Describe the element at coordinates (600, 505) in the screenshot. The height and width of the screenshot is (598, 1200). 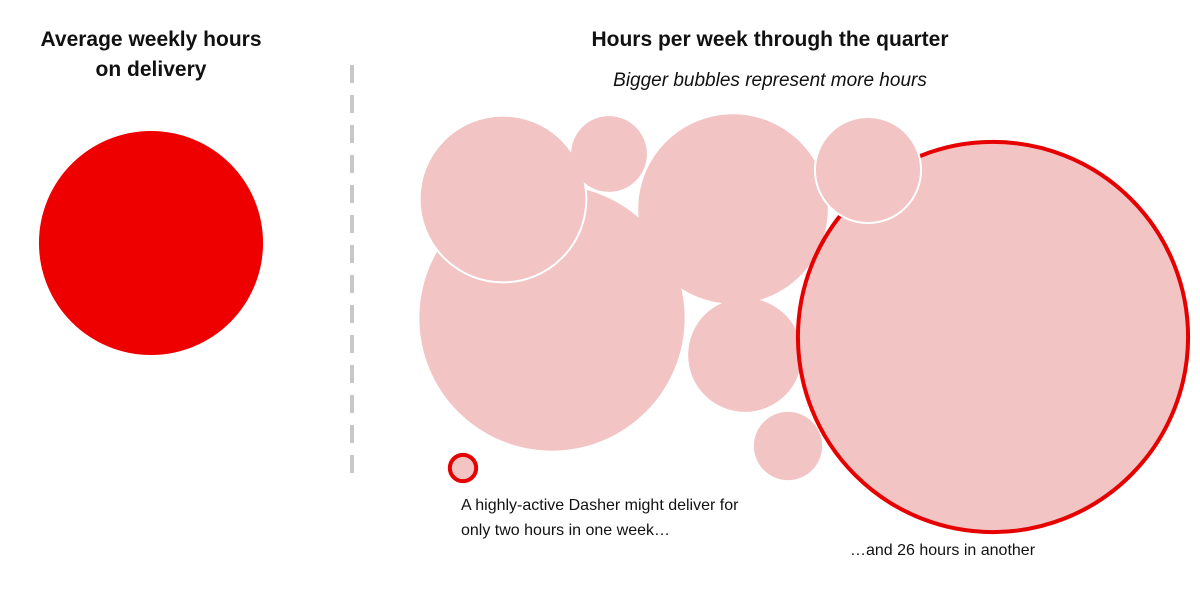
I see `annotation-line: A highly-active Dasher might deliver for` at that location.